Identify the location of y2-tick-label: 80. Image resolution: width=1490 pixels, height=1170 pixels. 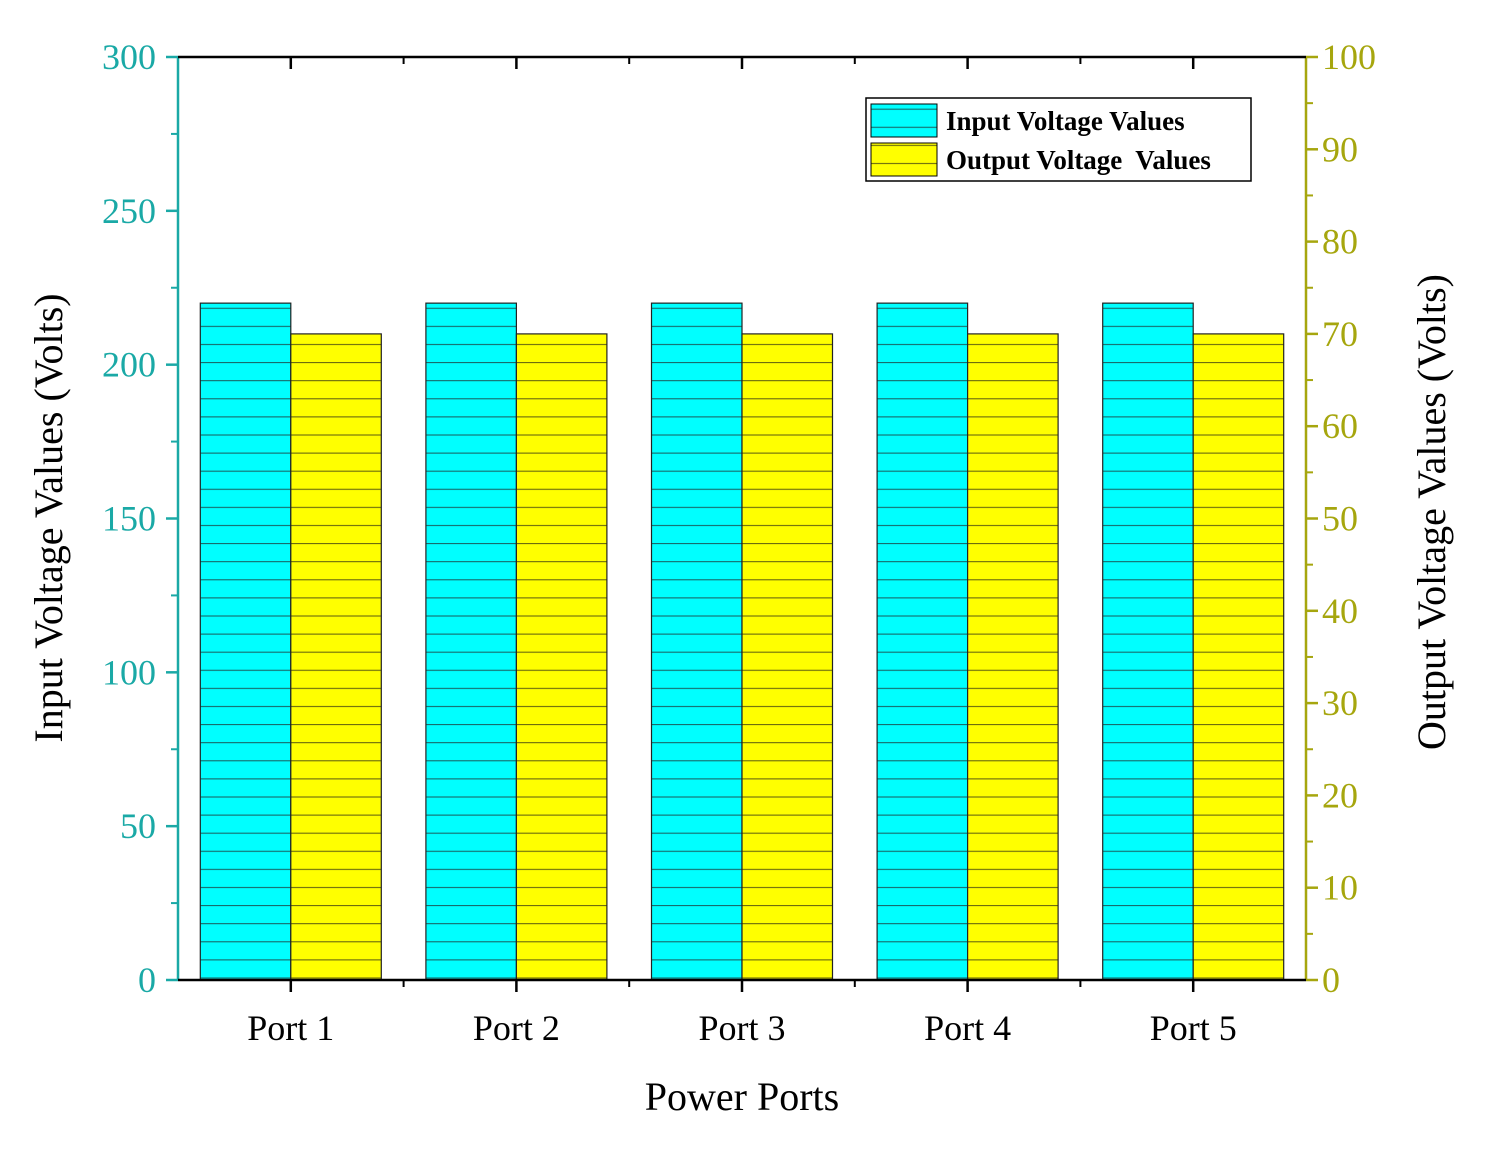
(1340, 242).